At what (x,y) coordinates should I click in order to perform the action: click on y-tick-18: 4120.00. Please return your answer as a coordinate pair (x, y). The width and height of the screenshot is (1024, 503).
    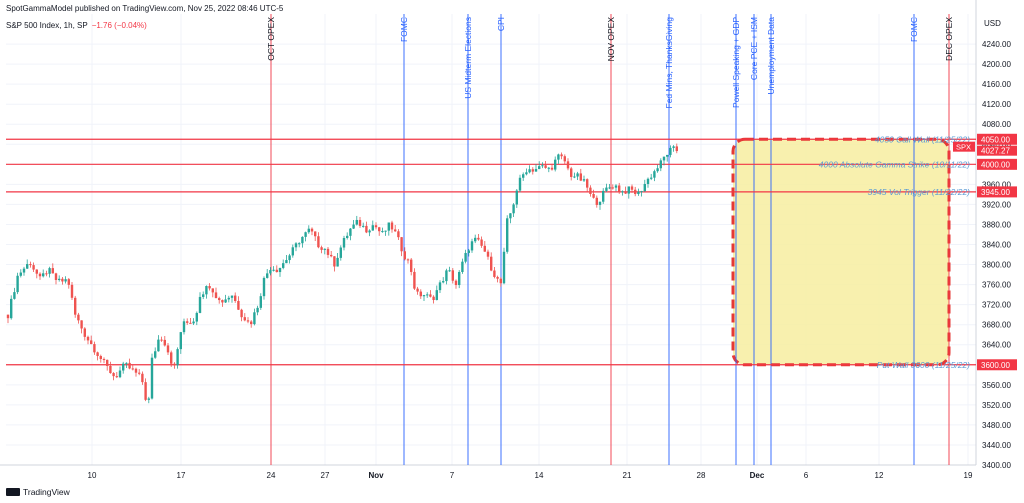
    Looking at the image, I should click on (996, 104).